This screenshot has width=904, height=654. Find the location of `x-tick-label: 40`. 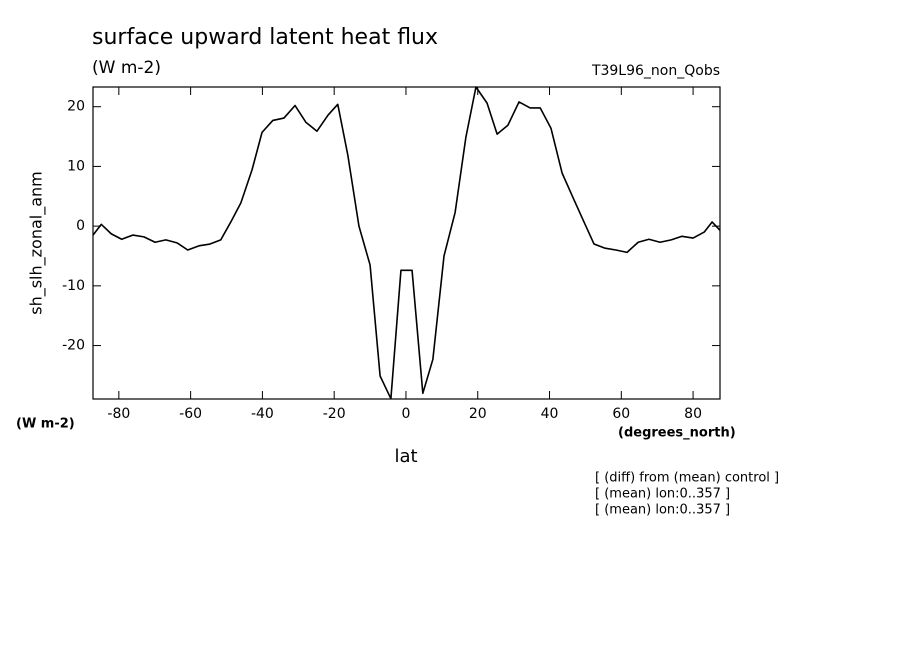

x-tick-label: 40 is located at coordinates (550, 414).